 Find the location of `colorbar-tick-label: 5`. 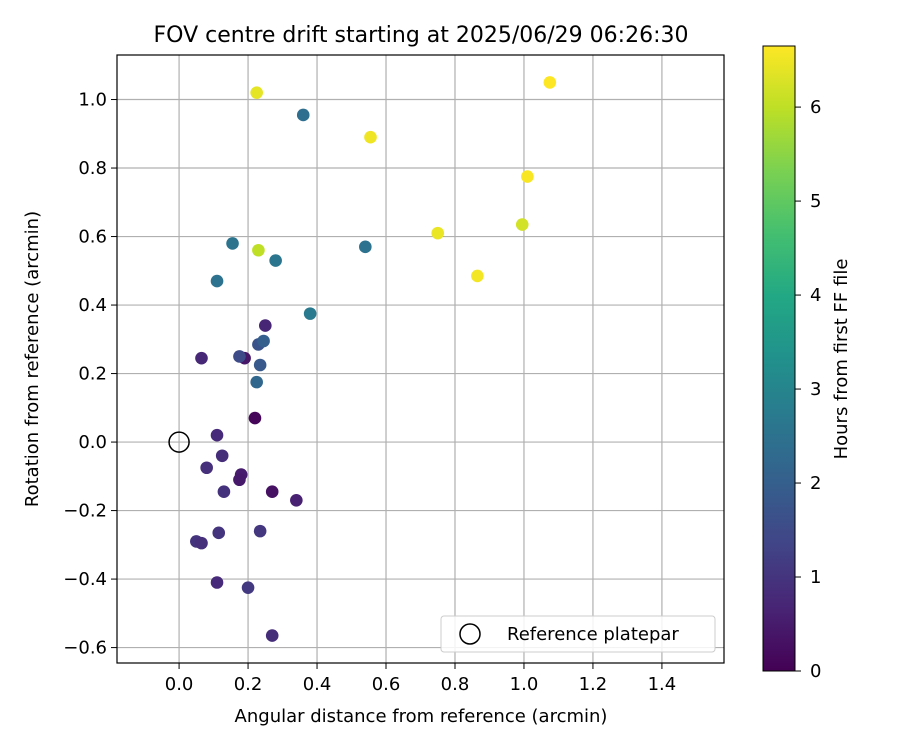

colorbar-tick-label: 5 is located at coordinates (815, 201).